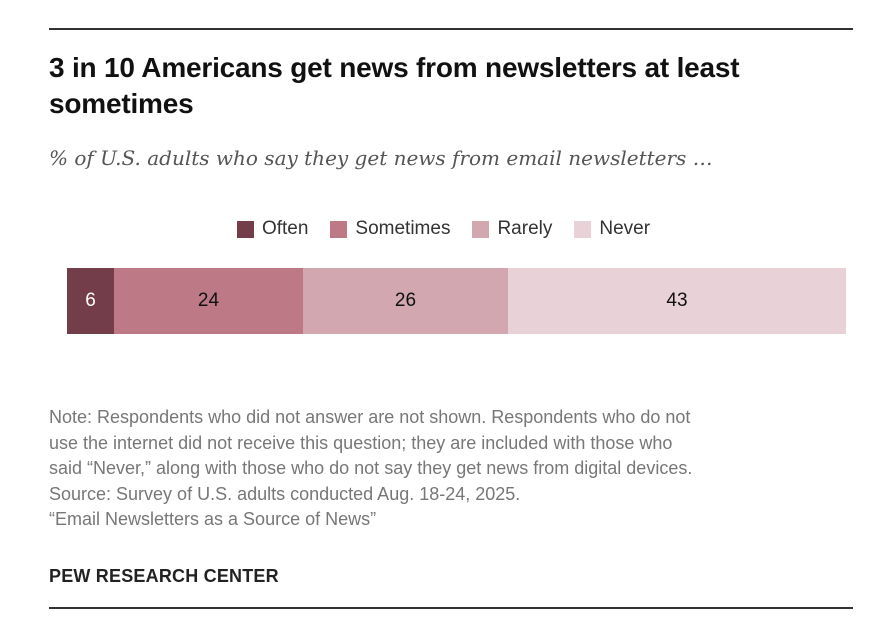 This screenshot has height=631, width=887. What do you see at coordinates (403, 228) in the screenshot?
I see `legend-label: Sometimes` at bounding box center [403, 228].